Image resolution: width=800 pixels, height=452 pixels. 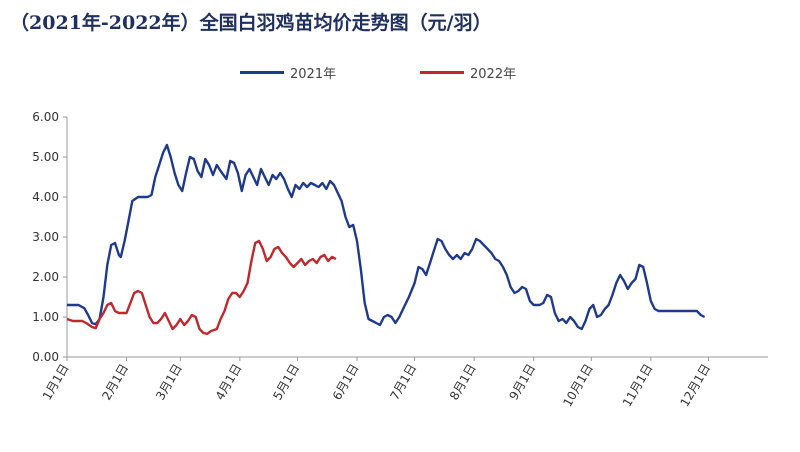 What do you see at coordinates (313, 74) in the screenshot?
I see `legend-label-2021: 2021年` at bounding box center [313, 74].